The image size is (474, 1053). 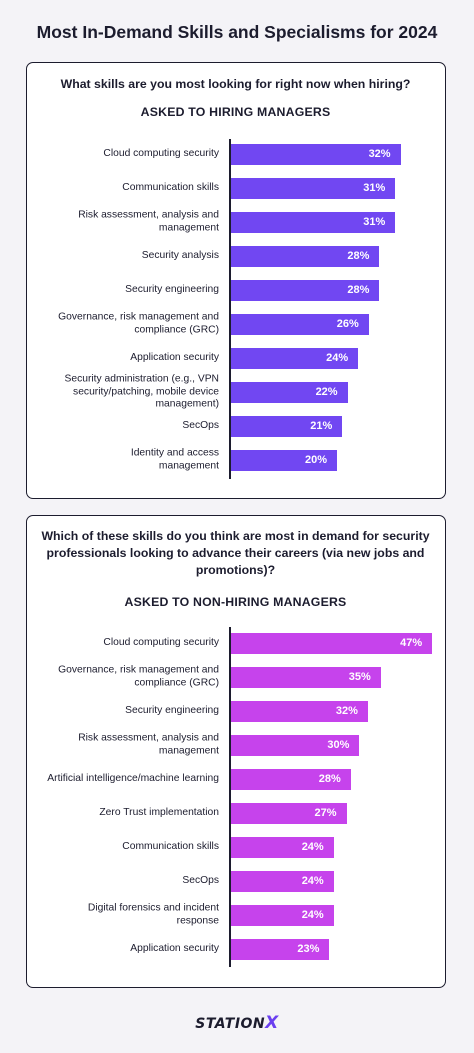 What do you see at coordinates (347, 323) in the screenshot?
I see `chart1-bar-value-label: 26%` at bounding box center [347, 323].